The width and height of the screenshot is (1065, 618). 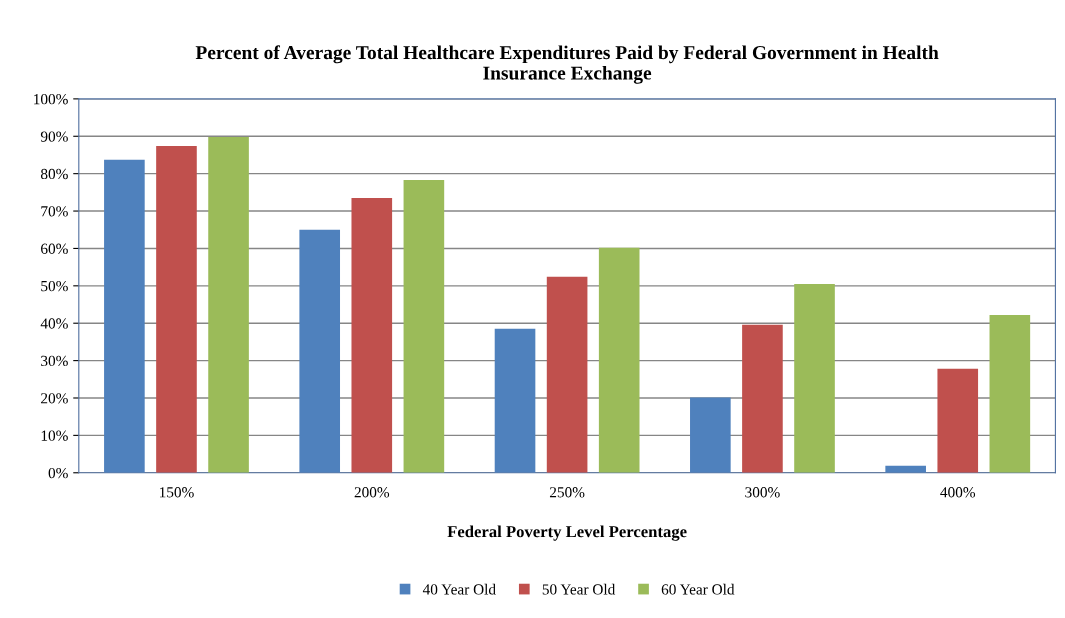 I want to click on y-tick-label: 40%, so click(x=54, y=323).